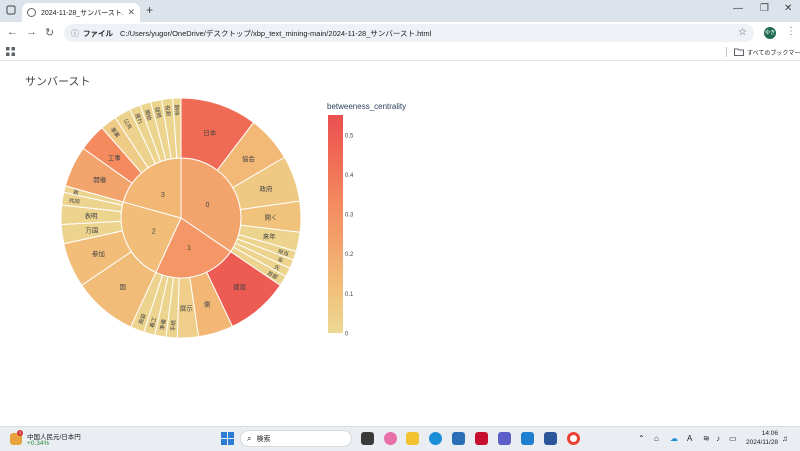 Image resolution: width=800 pixels, height=451 pixels. What do you see at coordinates (115, 157) in the screenshot?
I see `sunburst-label-工事: 工事` at bounding box center [115, 157].